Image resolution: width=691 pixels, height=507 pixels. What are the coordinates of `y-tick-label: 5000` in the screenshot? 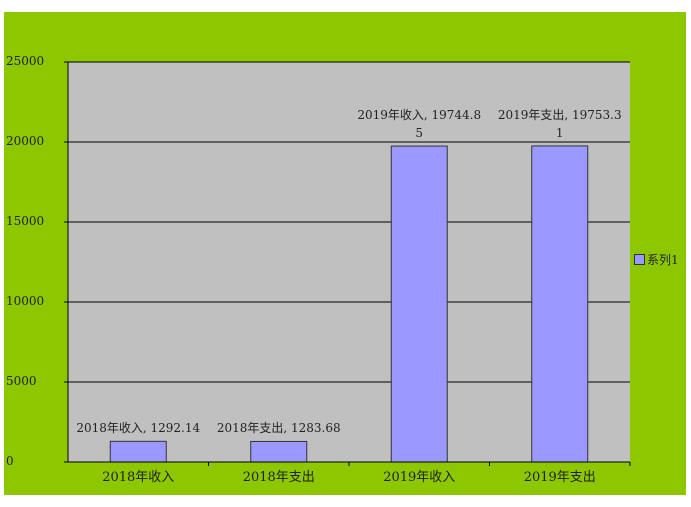 It's located at (34, 381).